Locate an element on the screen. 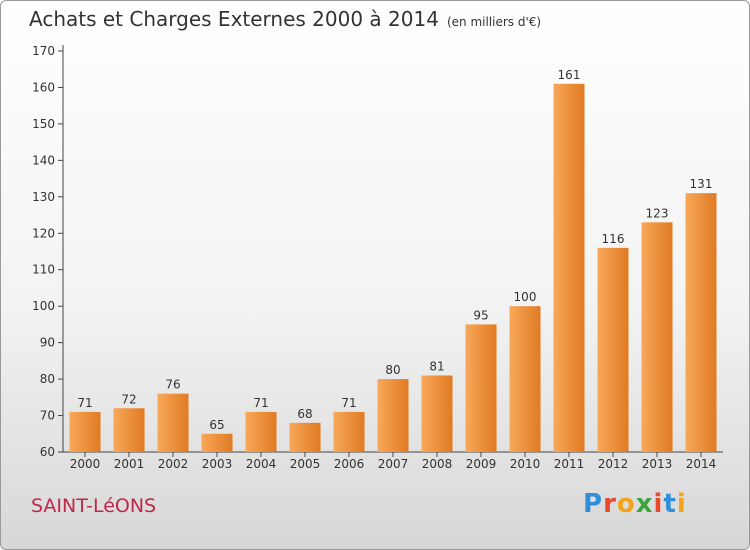 This screenshot has width=750, height=550. y-tick-label: 90 is located at coordinates (47, 343).